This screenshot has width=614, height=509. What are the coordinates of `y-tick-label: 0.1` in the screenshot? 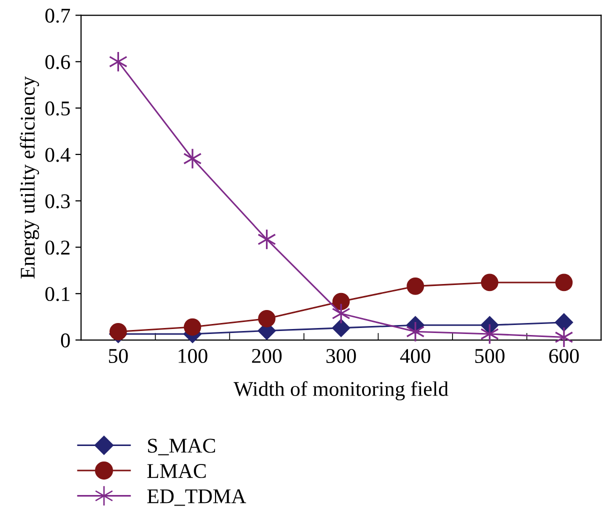 It's located at (57, 294).